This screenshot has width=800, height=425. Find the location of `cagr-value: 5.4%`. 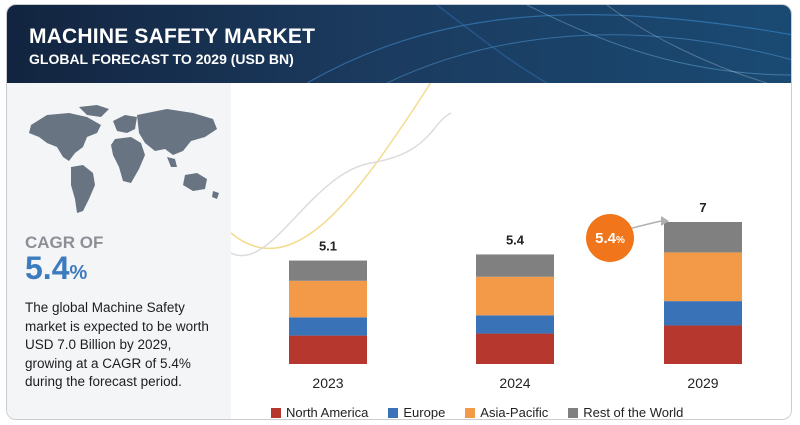

cagr-value: 5.4% is located at coordinates (56, 268).